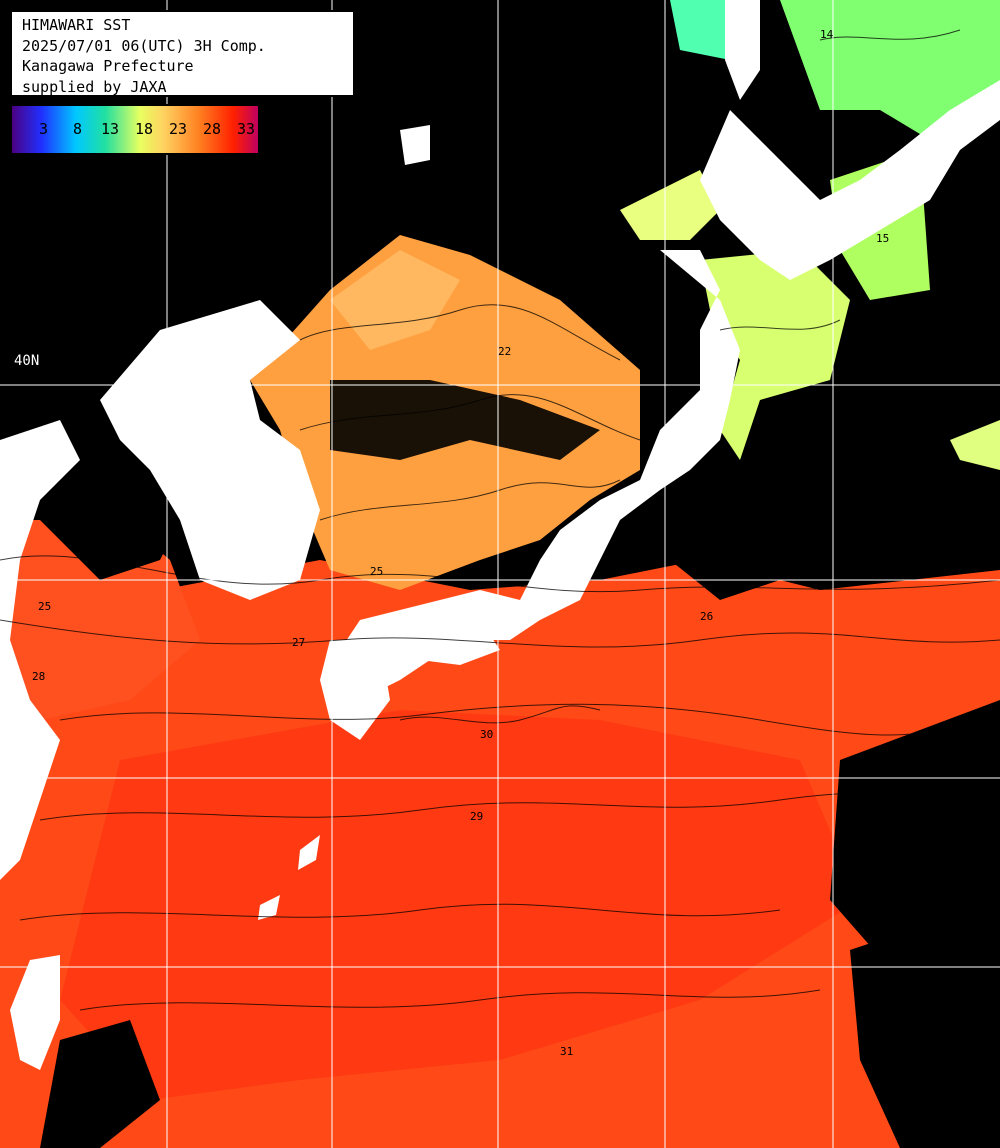 The width and height of the screenshot is (1000, 1148). What do you see at coordinates (460, 642) in the screenshot?
I see `land-shikoku` at bounding box center [460, 642].